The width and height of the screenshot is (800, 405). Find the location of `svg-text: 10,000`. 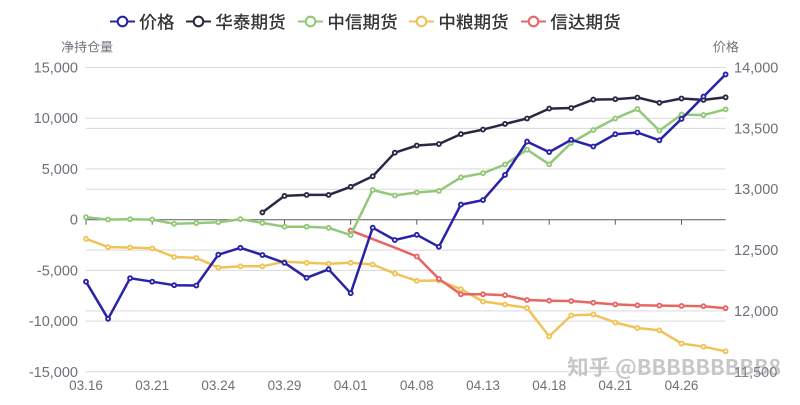

svg-text: 10,000 is located at coordinates (56, 119).